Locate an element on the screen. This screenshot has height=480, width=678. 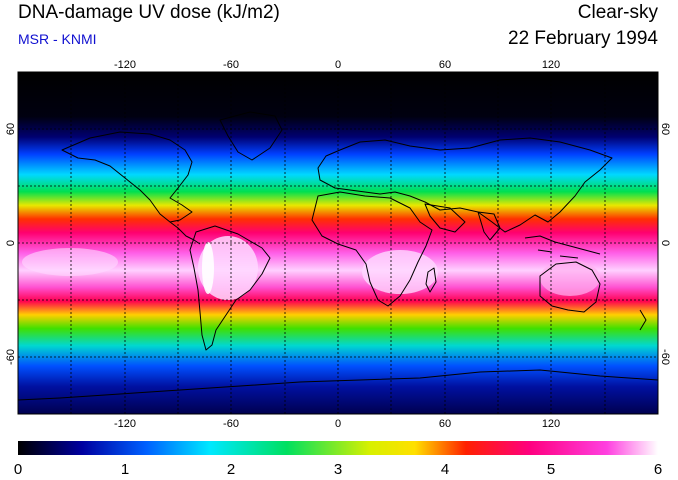
source-label: MSR - KNMI is located at coordinates (57, 39).